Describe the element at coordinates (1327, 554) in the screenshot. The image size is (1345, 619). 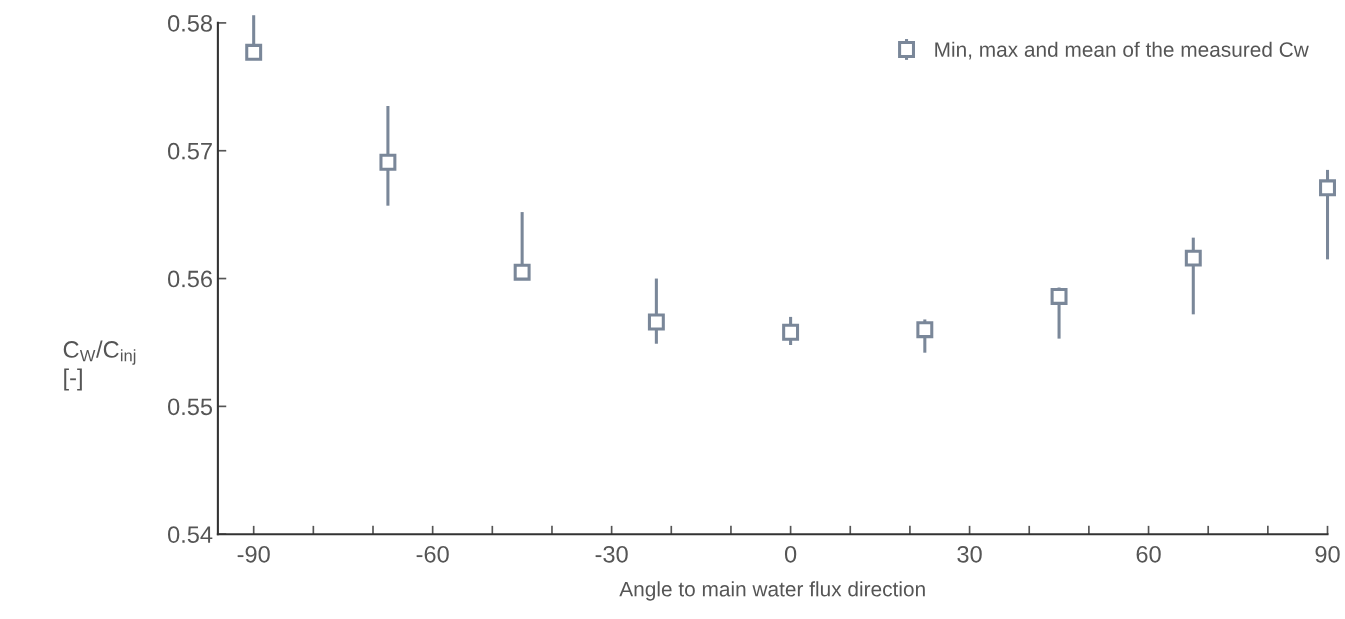
I see `x-tick-label: 90` at that location.